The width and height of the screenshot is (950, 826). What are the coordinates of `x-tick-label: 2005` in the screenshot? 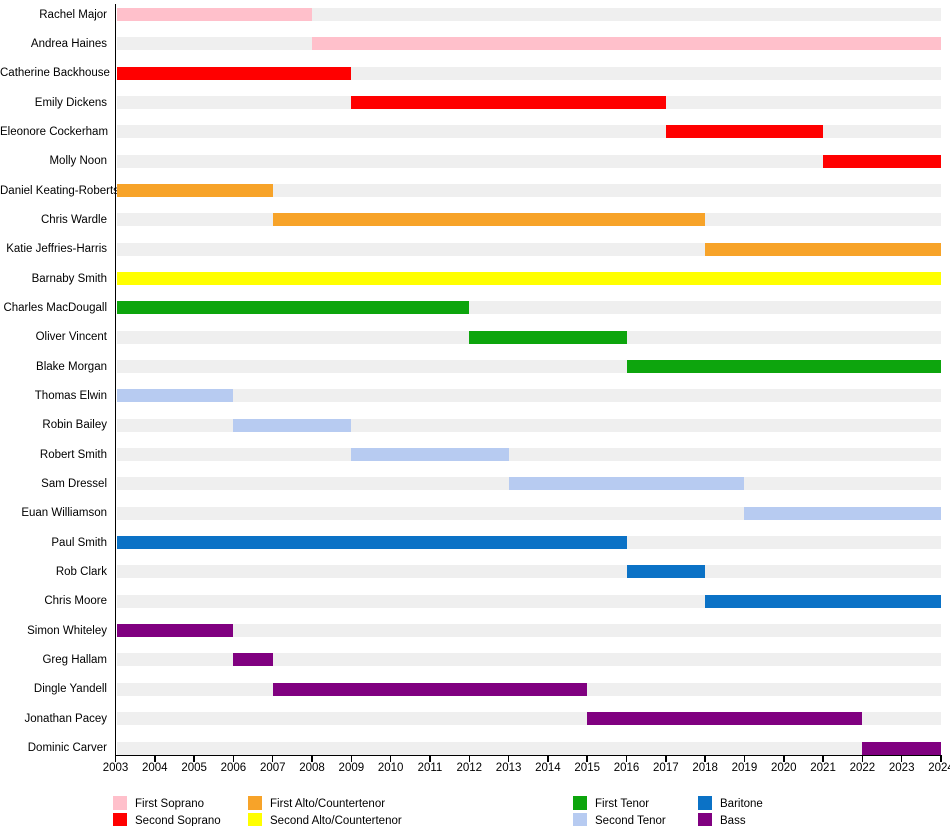 It's located at (194, 768).